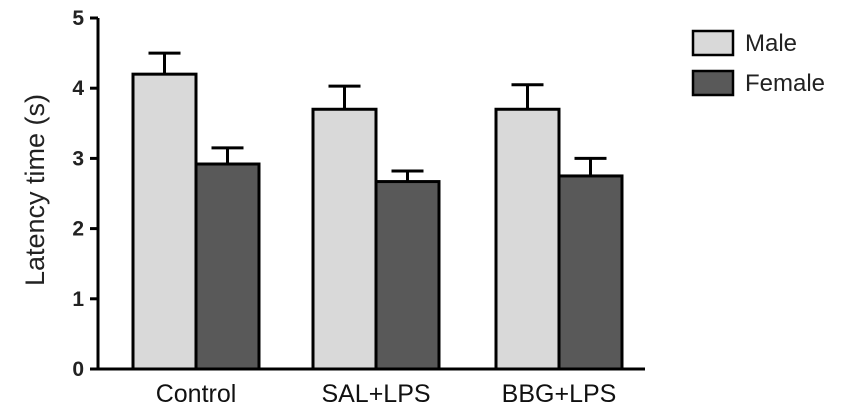  What do you see at coordinates (78, 18) in the screenshot?
I see `y-tick-label: 5` at bounding box center [78, 18].